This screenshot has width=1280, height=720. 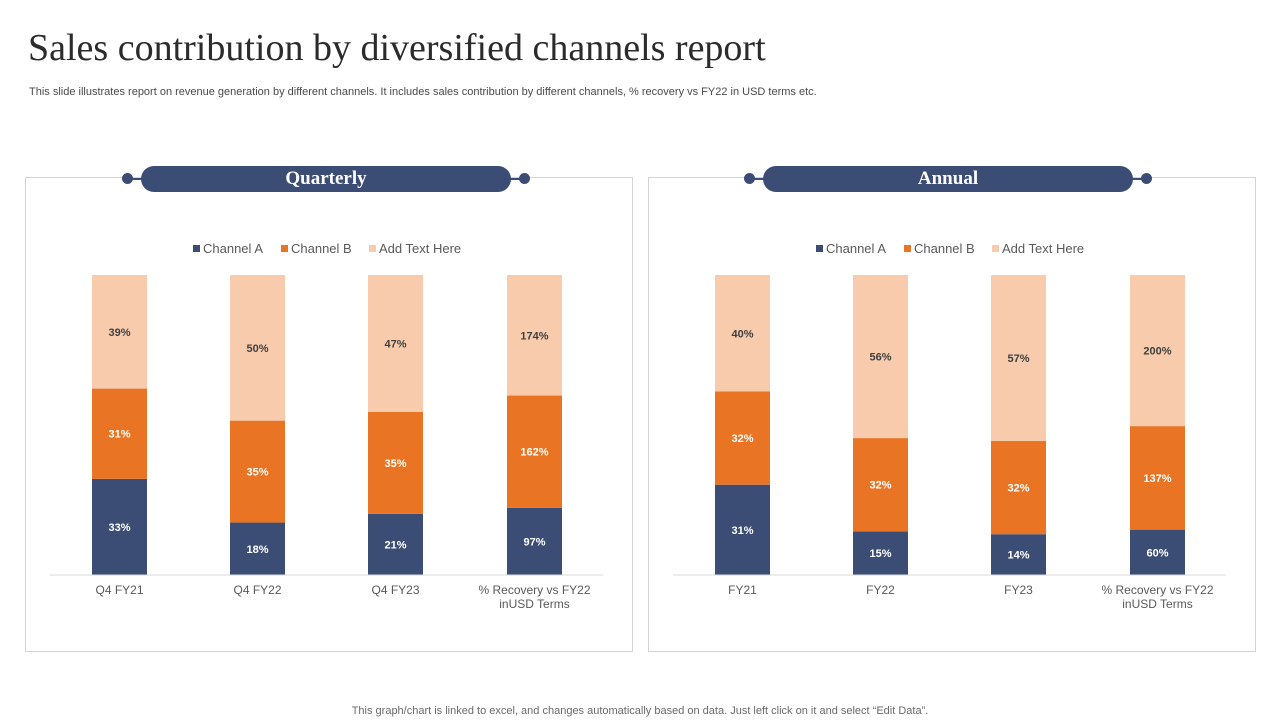 I want to click on annual-data-label-add-text-here-1: 40%, so click(x=742, y=334).